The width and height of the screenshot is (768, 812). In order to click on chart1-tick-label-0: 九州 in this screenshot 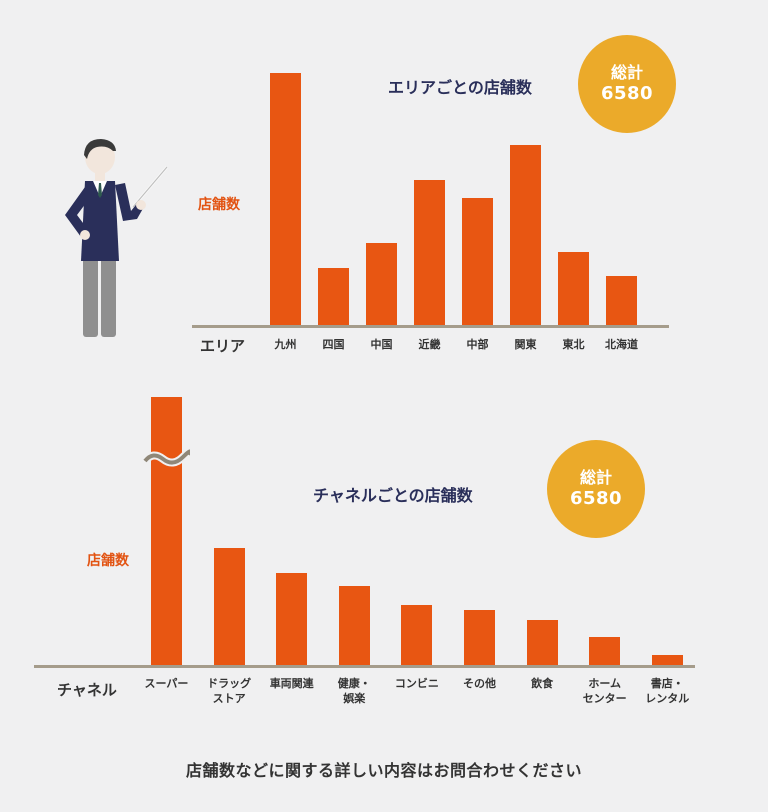, I will do `click(285, 344)`.